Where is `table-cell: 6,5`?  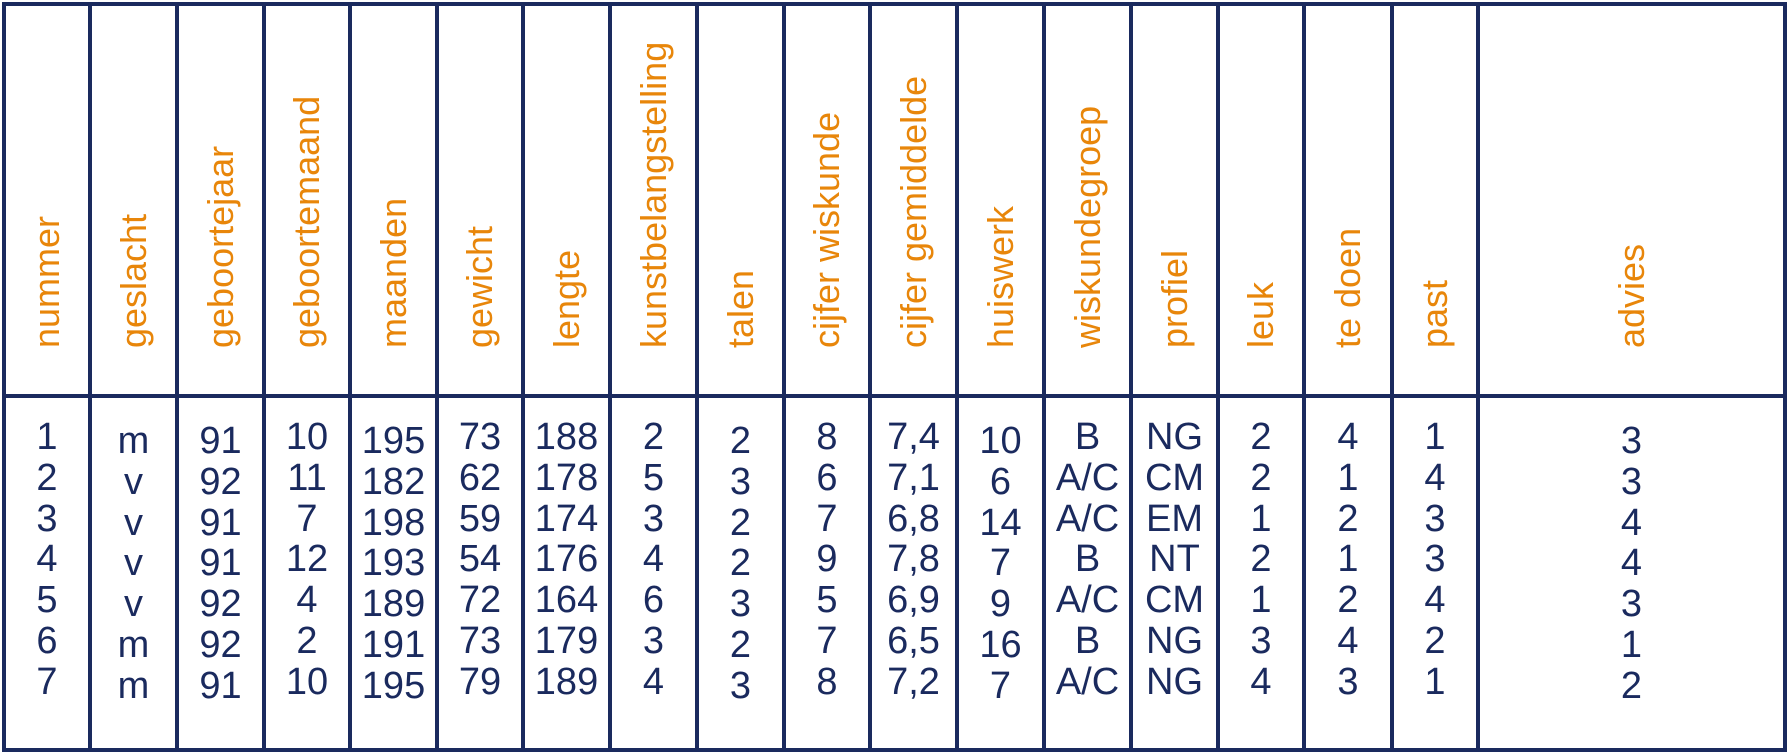
table-cell: 6,5 is located at coordinates (913, 641).